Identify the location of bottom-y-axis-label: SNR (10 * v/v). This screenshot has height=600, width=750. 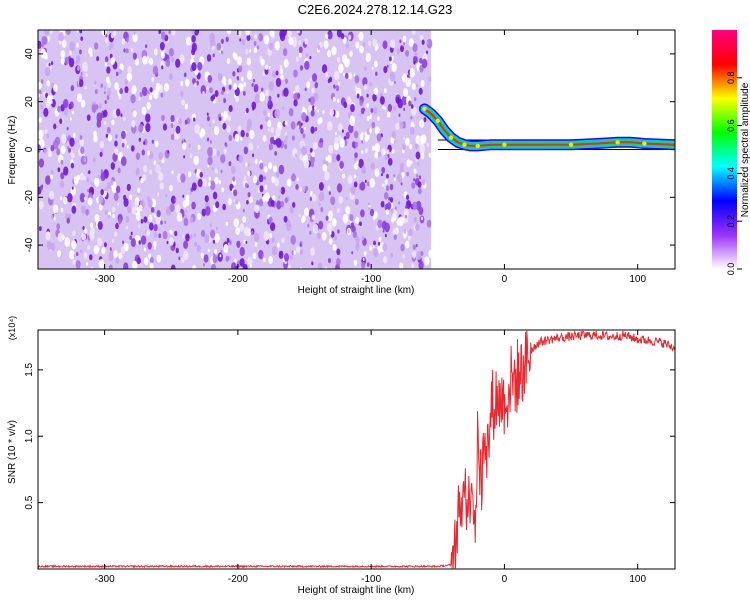
(12, 452).